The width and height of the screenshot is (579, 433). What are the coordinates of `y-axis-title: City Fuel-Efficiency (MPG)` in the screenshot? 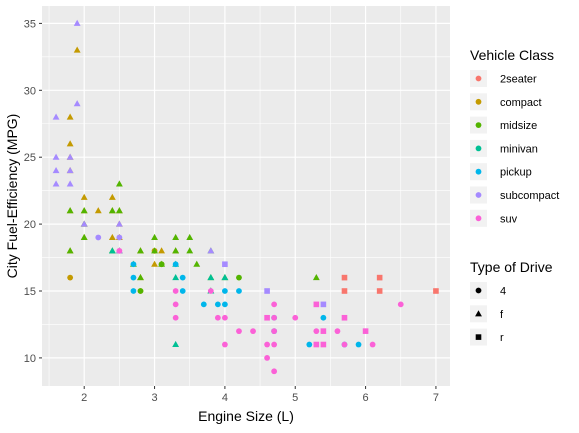 It's located at (12, 196).